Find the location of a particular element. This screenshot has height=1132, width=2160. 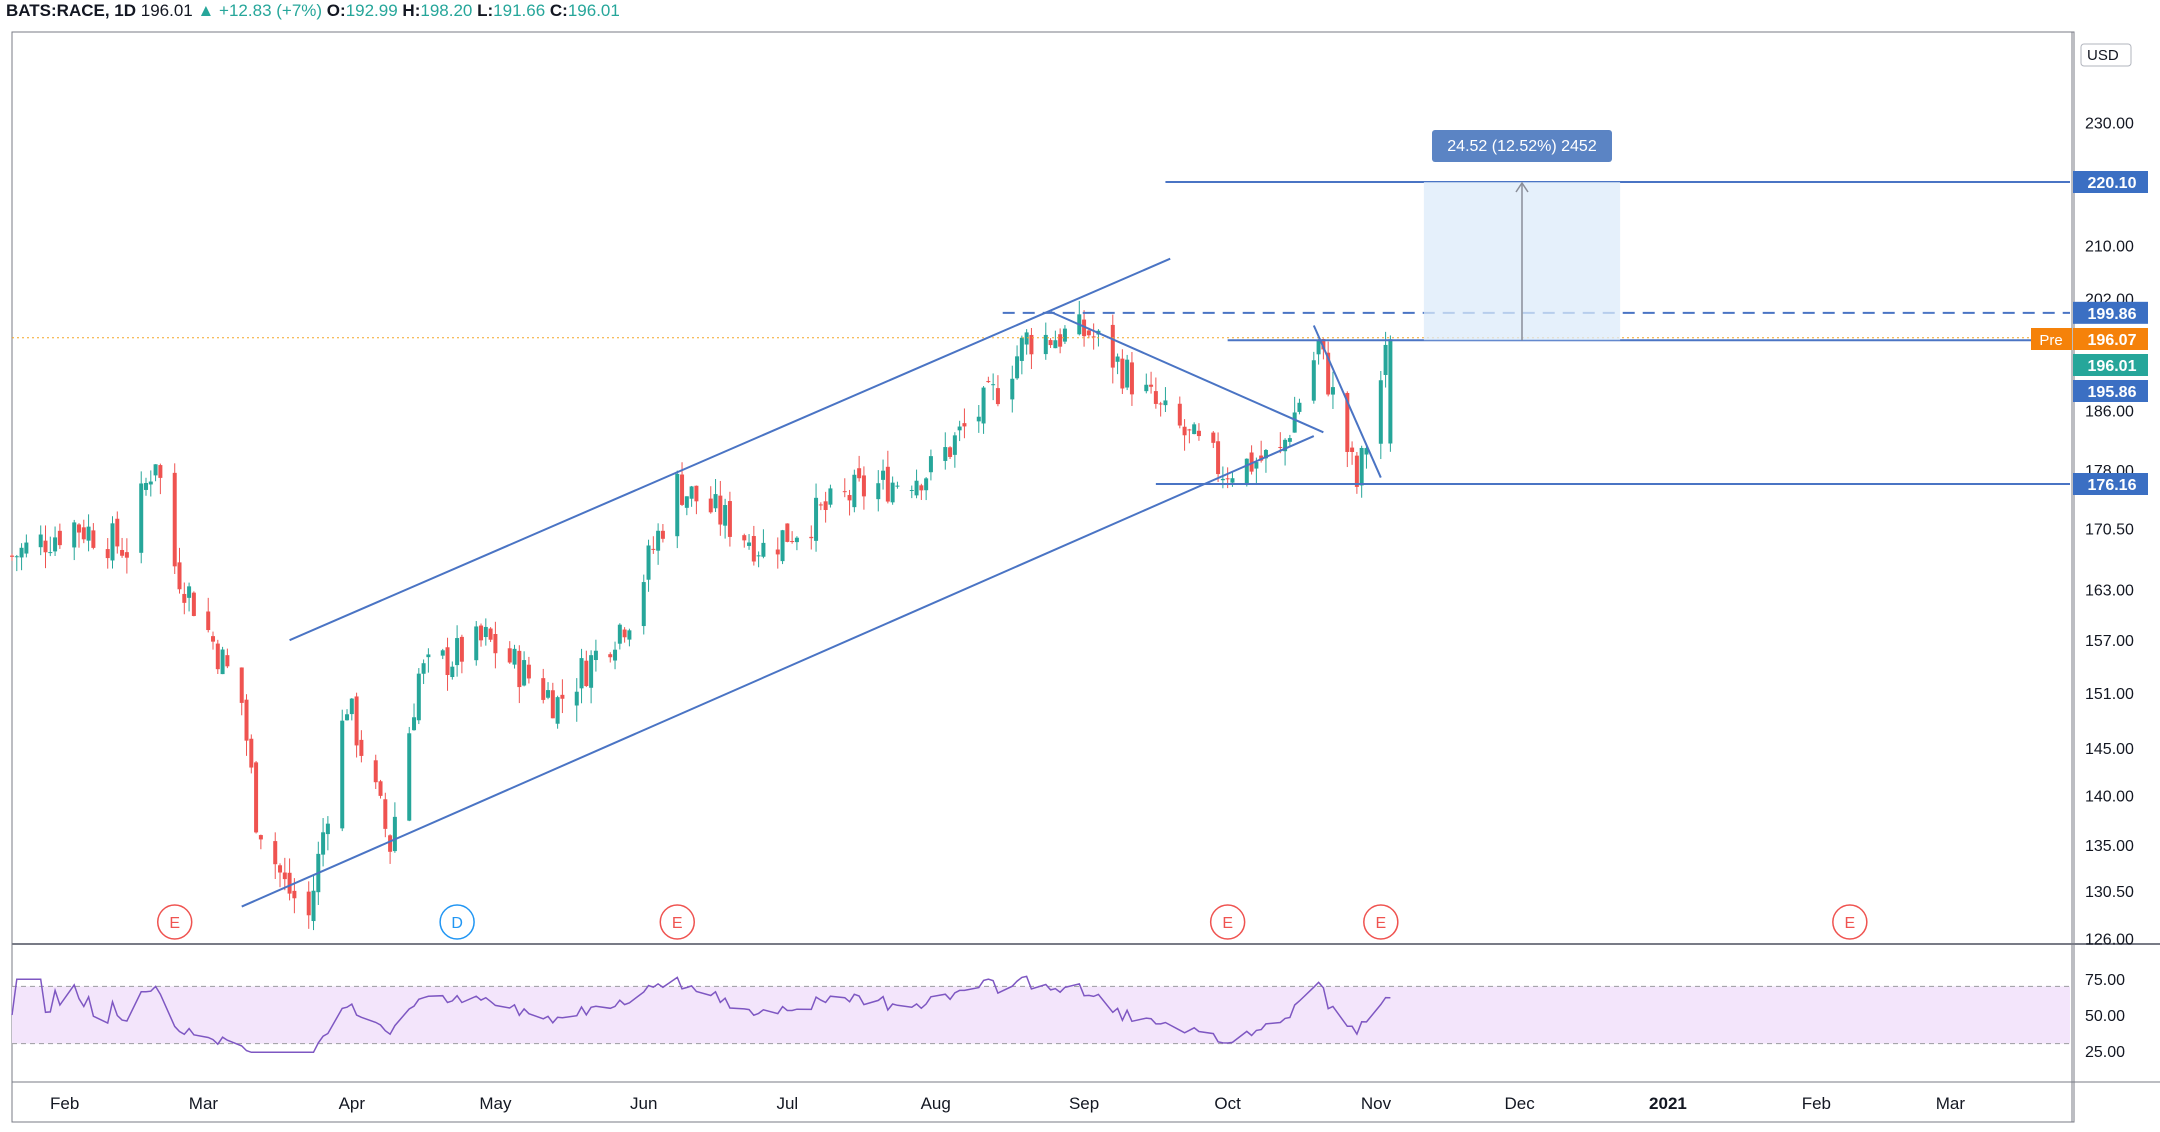

currency-box is located at coordinates (2106, 55).